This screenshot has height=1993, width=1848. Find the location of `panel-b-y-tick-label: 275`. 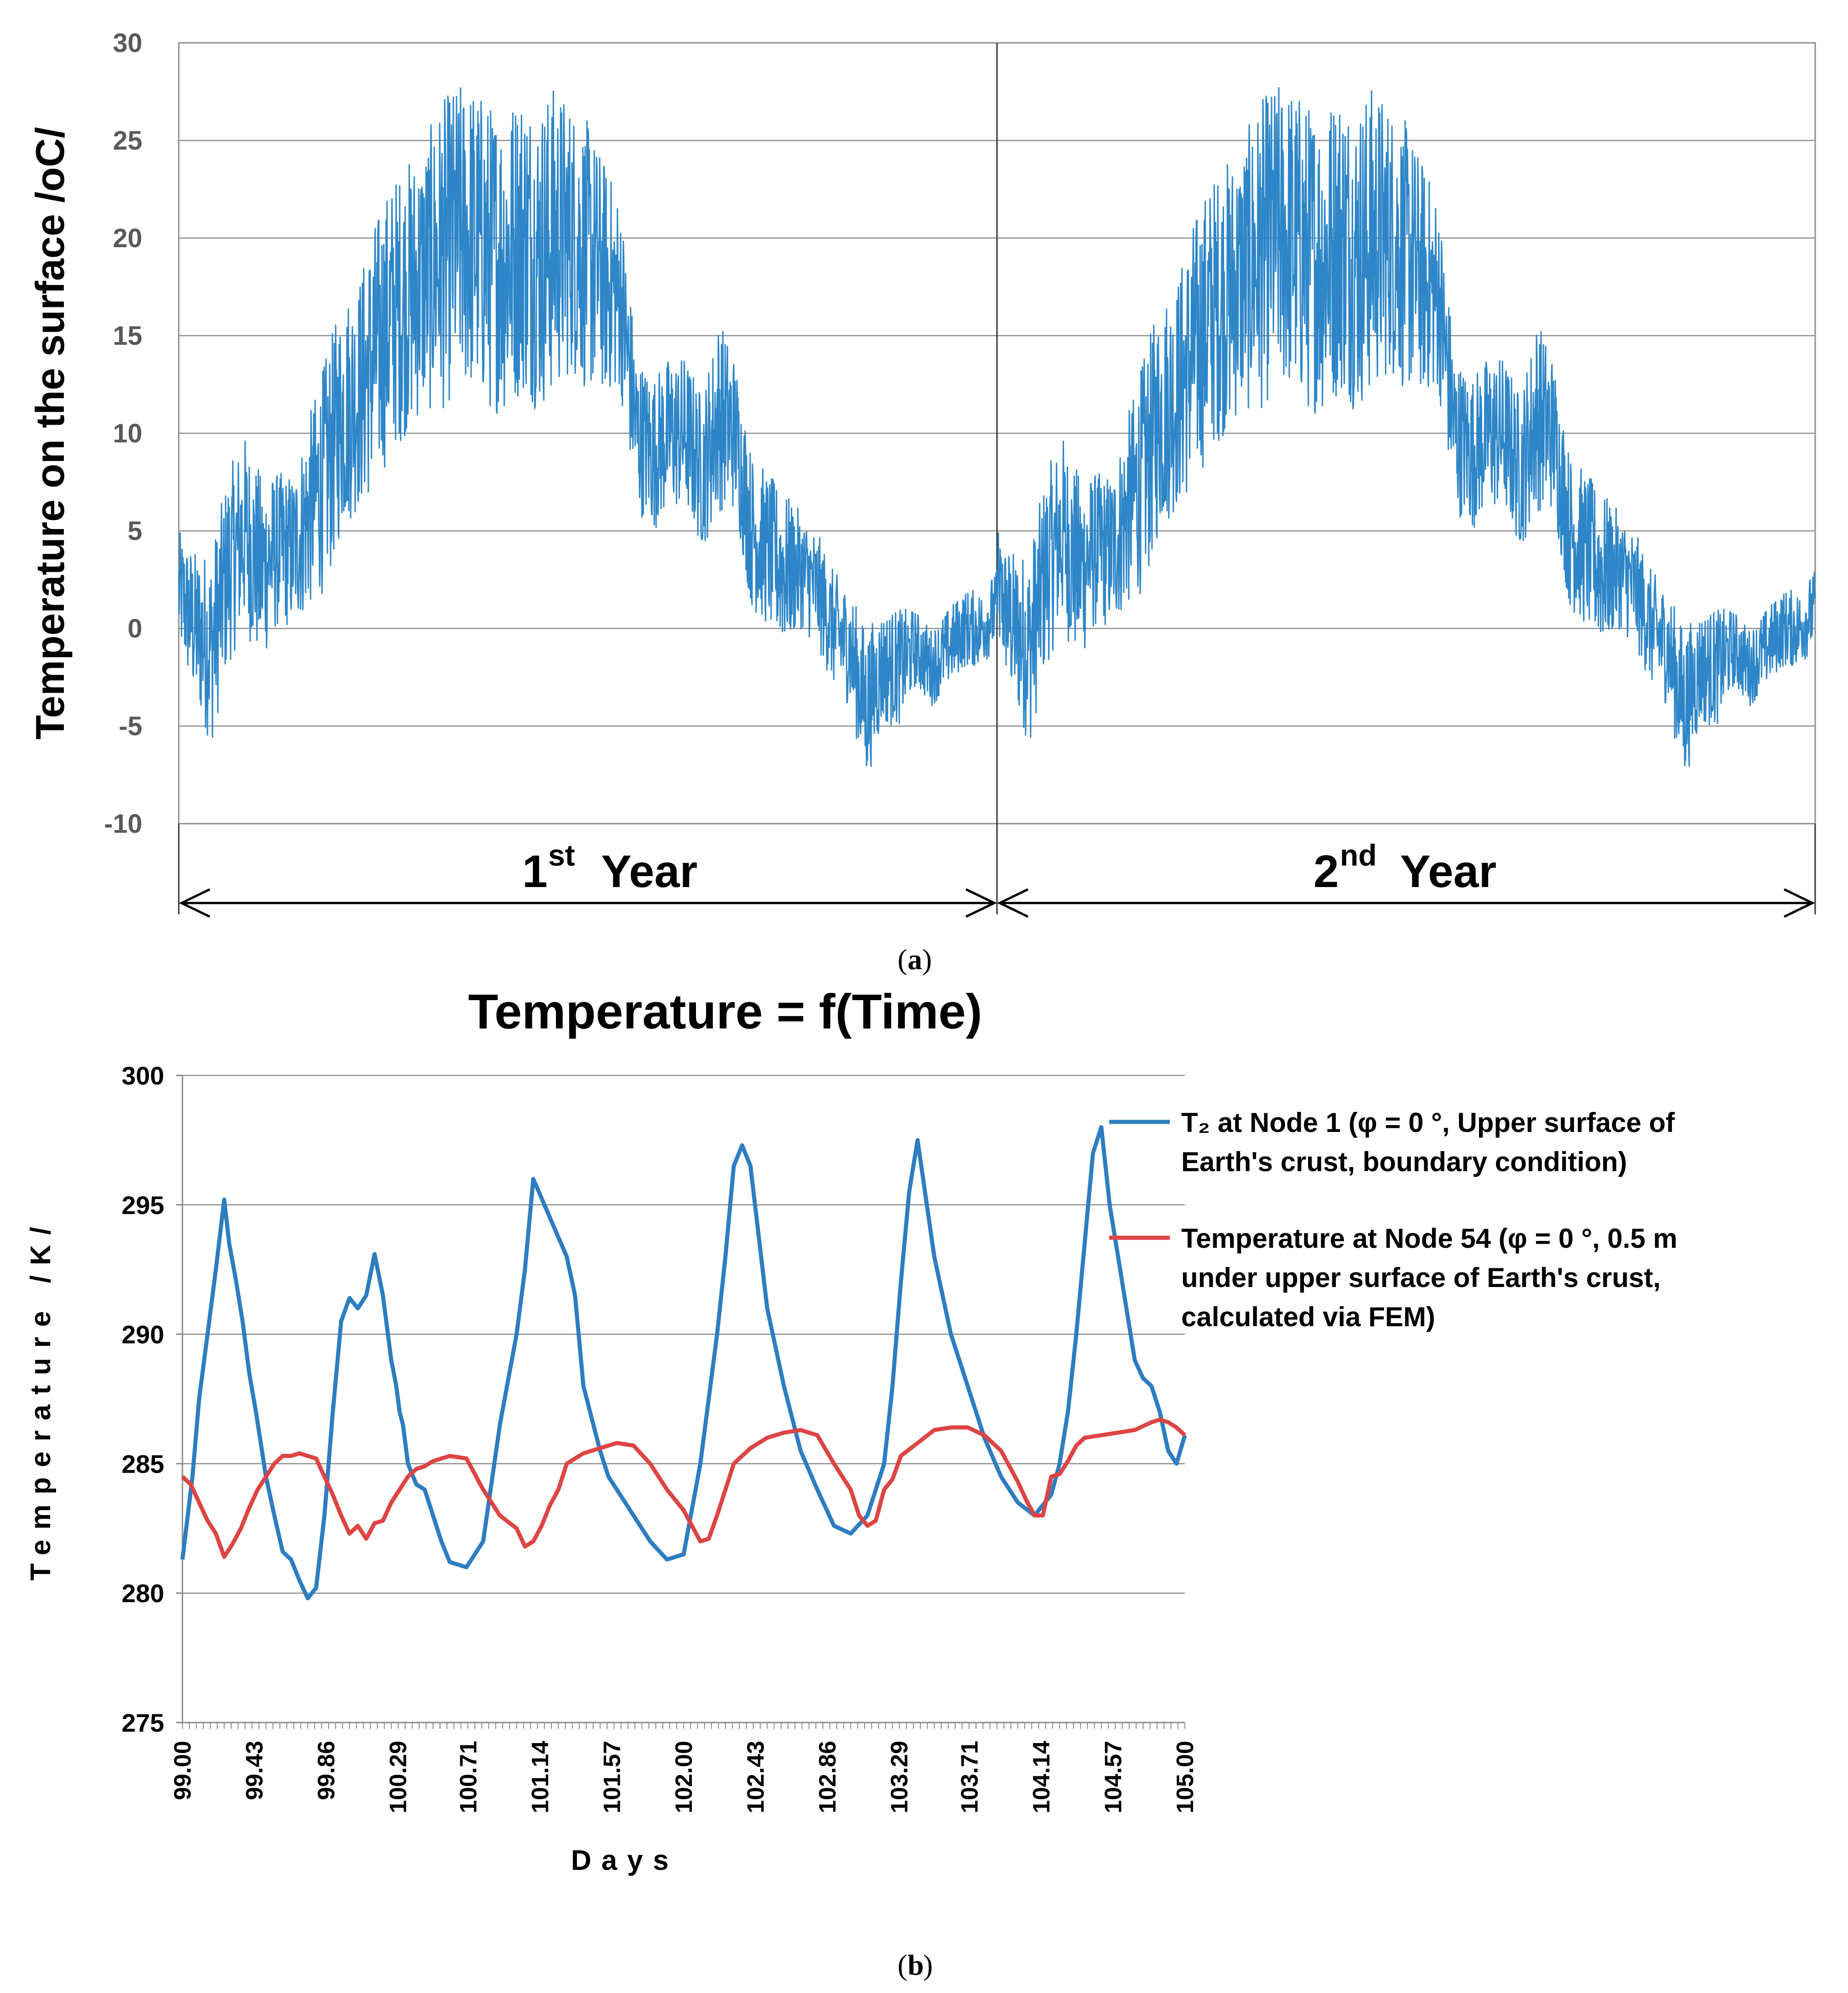

panel-b-y-tick-label: 275 is located at coordinates (143, 1722).